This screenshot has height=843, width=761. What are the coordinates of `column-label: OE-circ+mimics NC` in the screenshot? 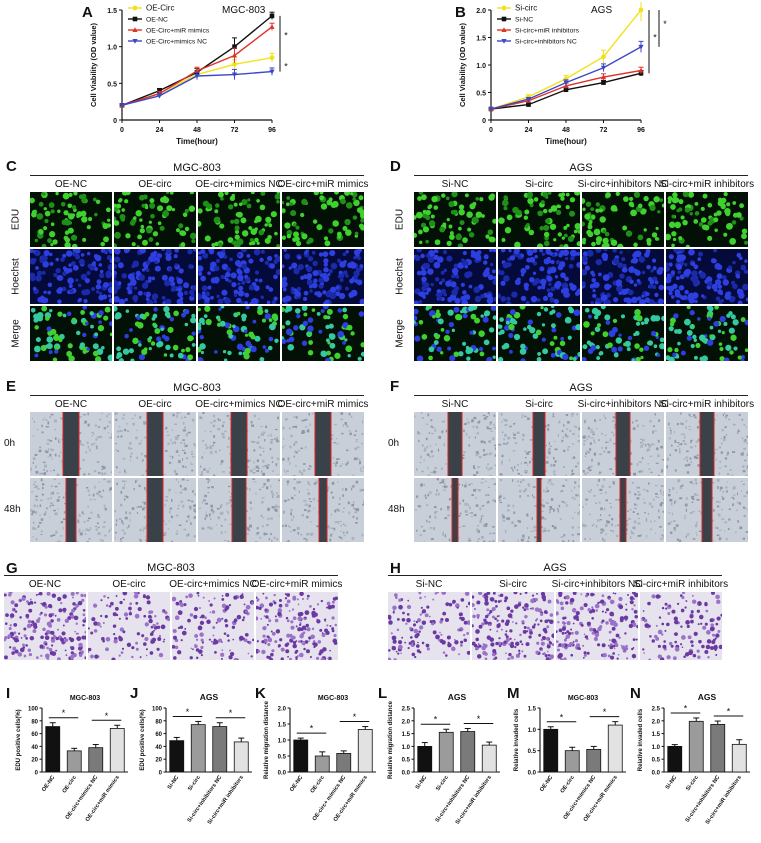 It's located at (239, 184).